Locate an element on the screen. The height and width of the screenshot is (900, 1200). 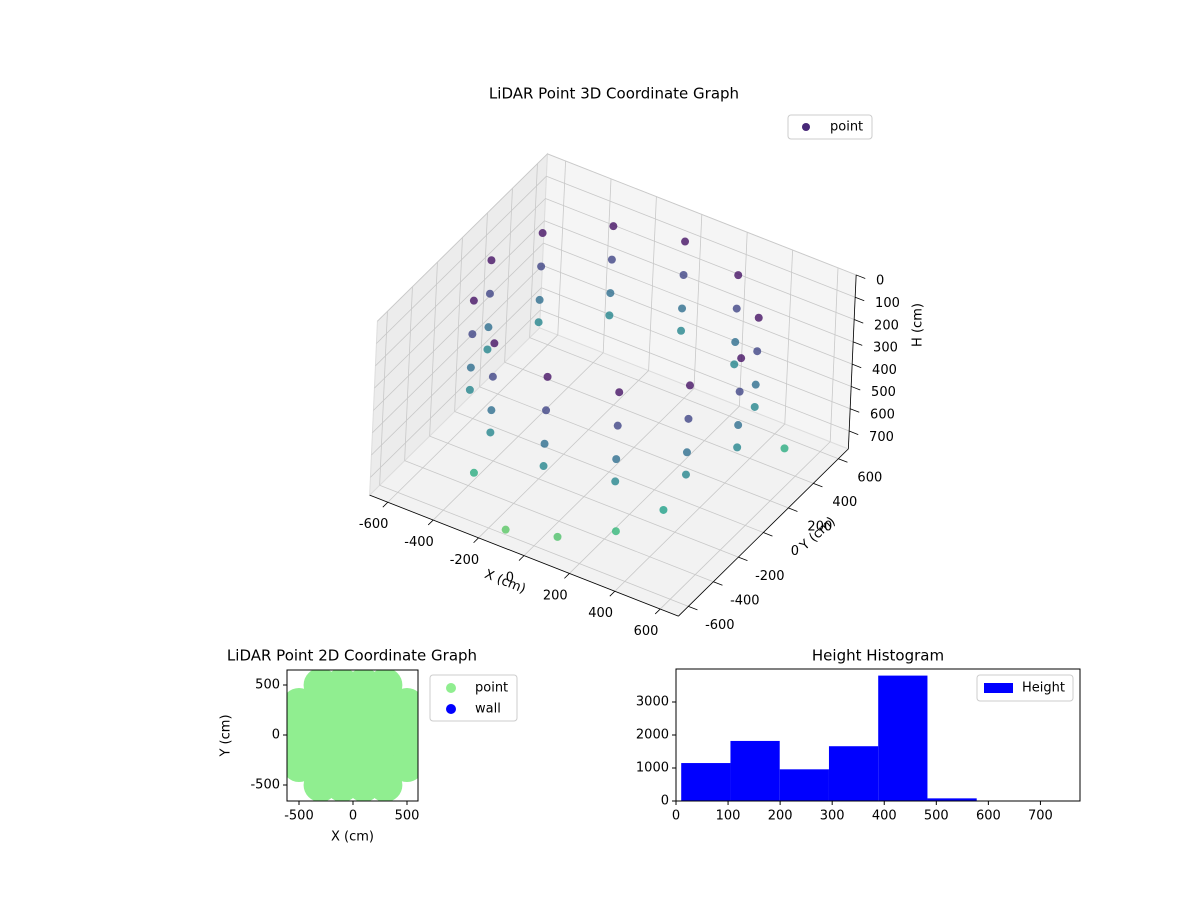
y-tick-label: 0 is located at coordinates (795, 551).